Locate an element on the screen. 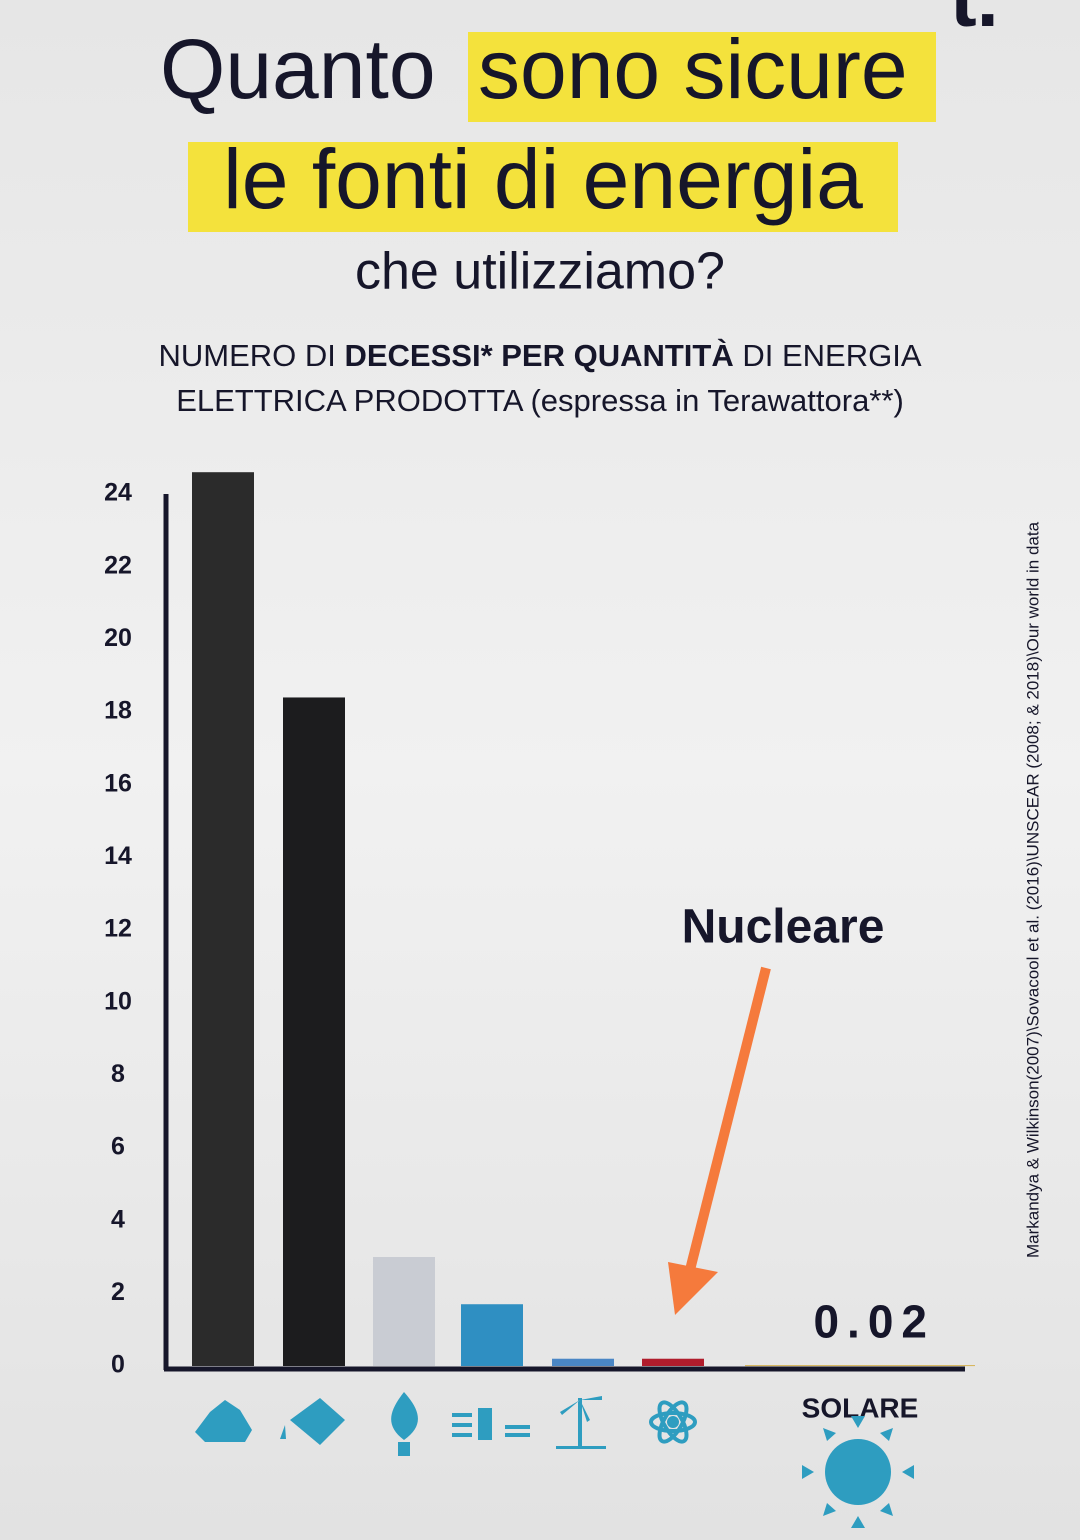 The width and height of the screenshot is (1080, 1540). description-part: DI ENERGIA is located at coordinates (828, 355).